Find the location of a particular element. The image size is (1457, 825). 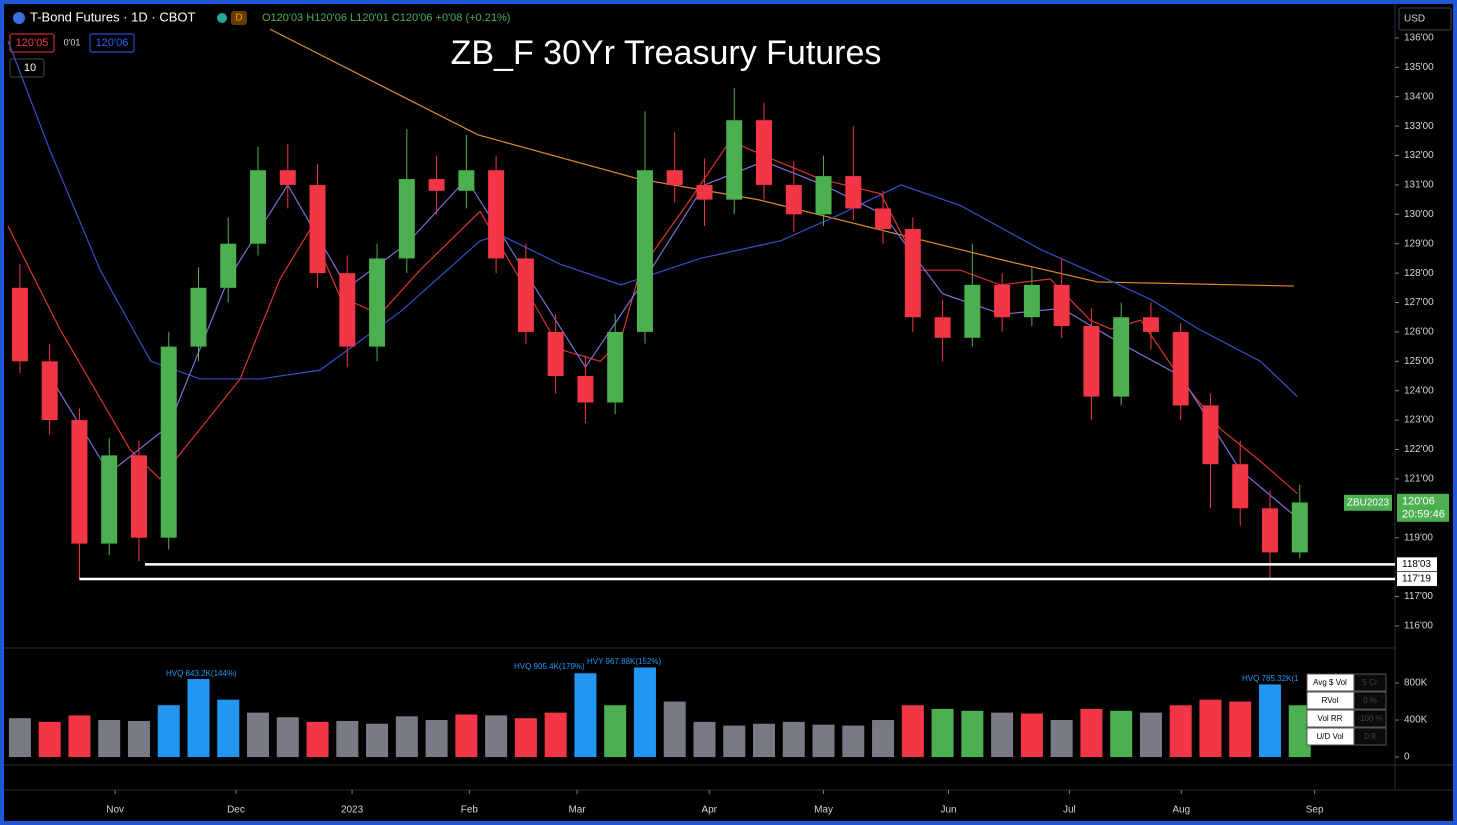

table-text: RVol is located at coordinates (1330, 700).